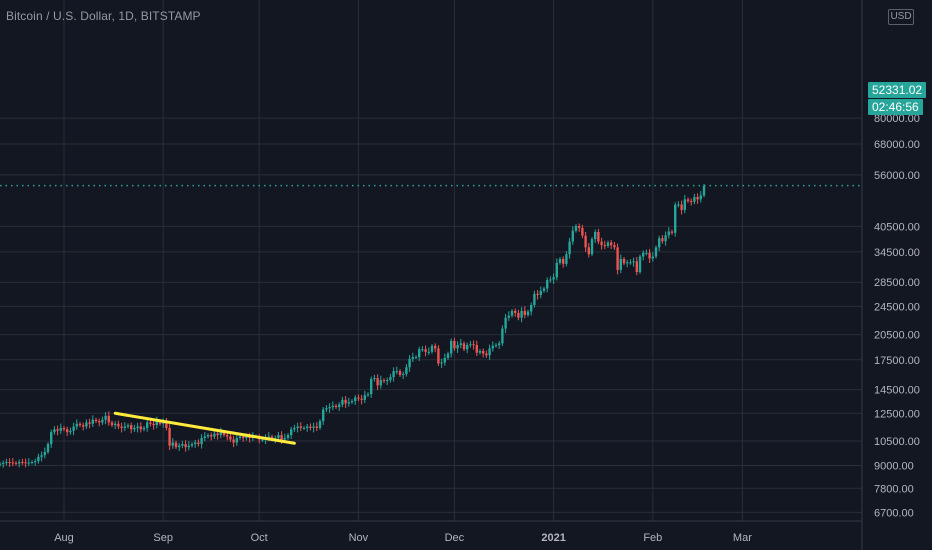 The width and height of the screenshot is (932, 550). What do you see at coordinates (897, 283) in the screenshot?
I see `y-tick-label: 28500.00` at bounding box center [897, 283].